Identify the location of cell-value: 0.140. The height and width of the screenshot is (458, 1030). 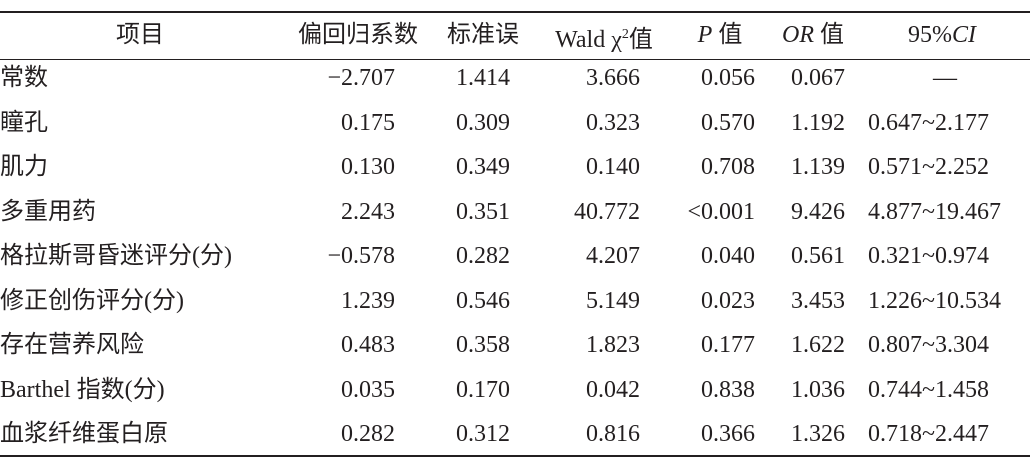
(613, 167).